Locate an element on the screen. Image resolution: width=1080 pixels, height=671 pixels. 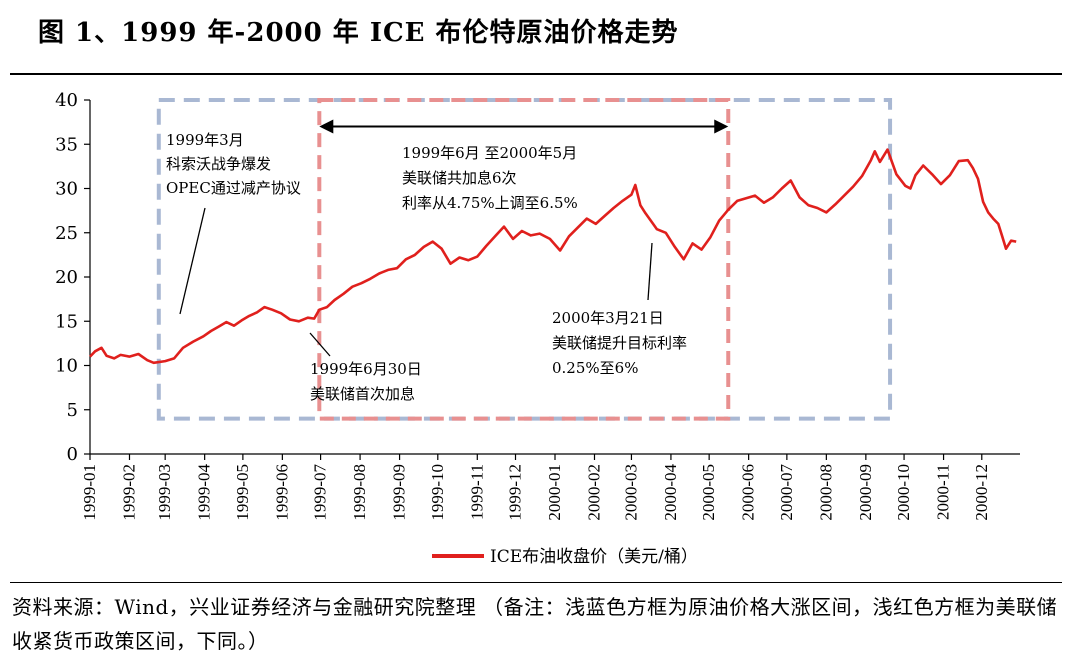
annotation-4-line-3: 0.25%至6% is located at coordinates (595, 368).